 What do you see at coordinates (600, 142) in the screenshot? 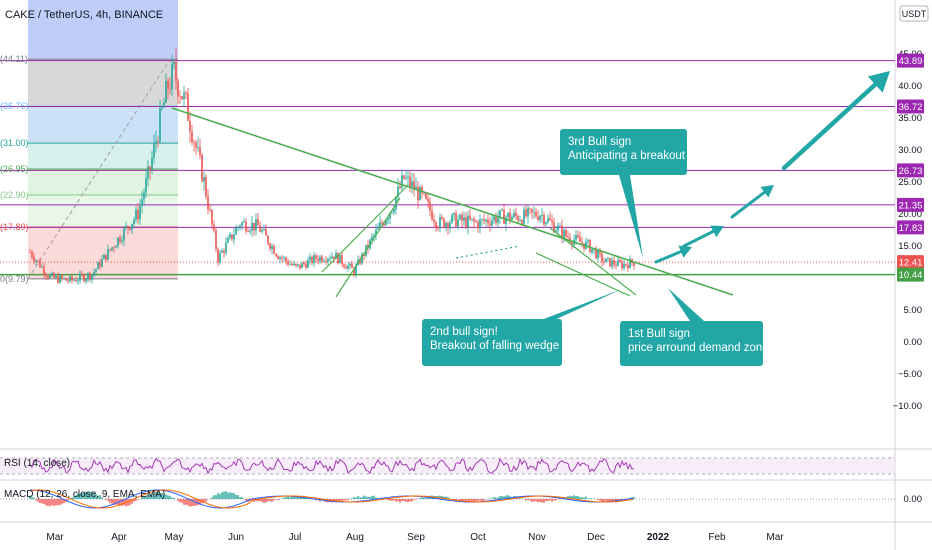
I see `callout-third-line1: 3rd Bull sign` at bounding box center [600, 142].